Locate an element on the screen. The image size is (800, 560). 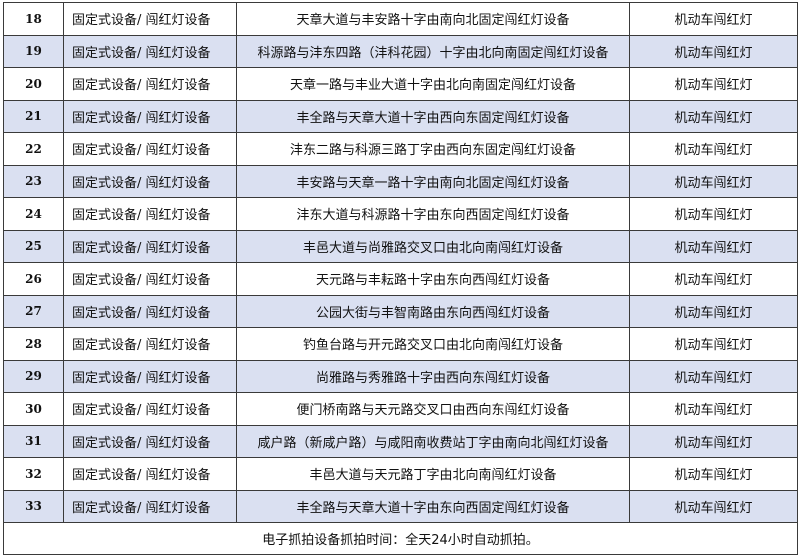
device-location: 天元路与丰耘路十字由东向西闯红灯设备 is located at coordinates (433, 279).